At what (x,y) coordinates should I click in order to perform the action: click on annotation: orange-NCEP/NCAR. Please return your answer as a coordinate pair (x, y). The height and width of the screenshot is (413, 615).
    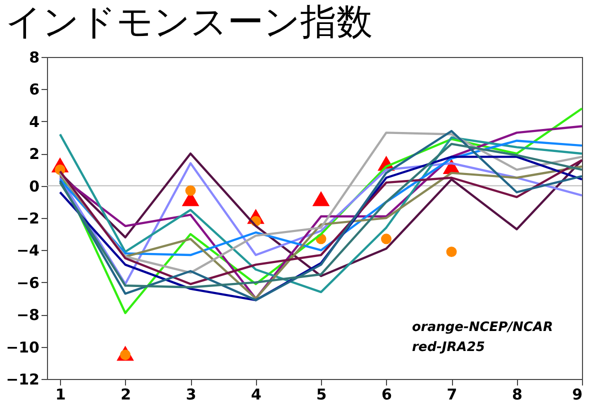
    Looking at the image, I should click on (482, 327).